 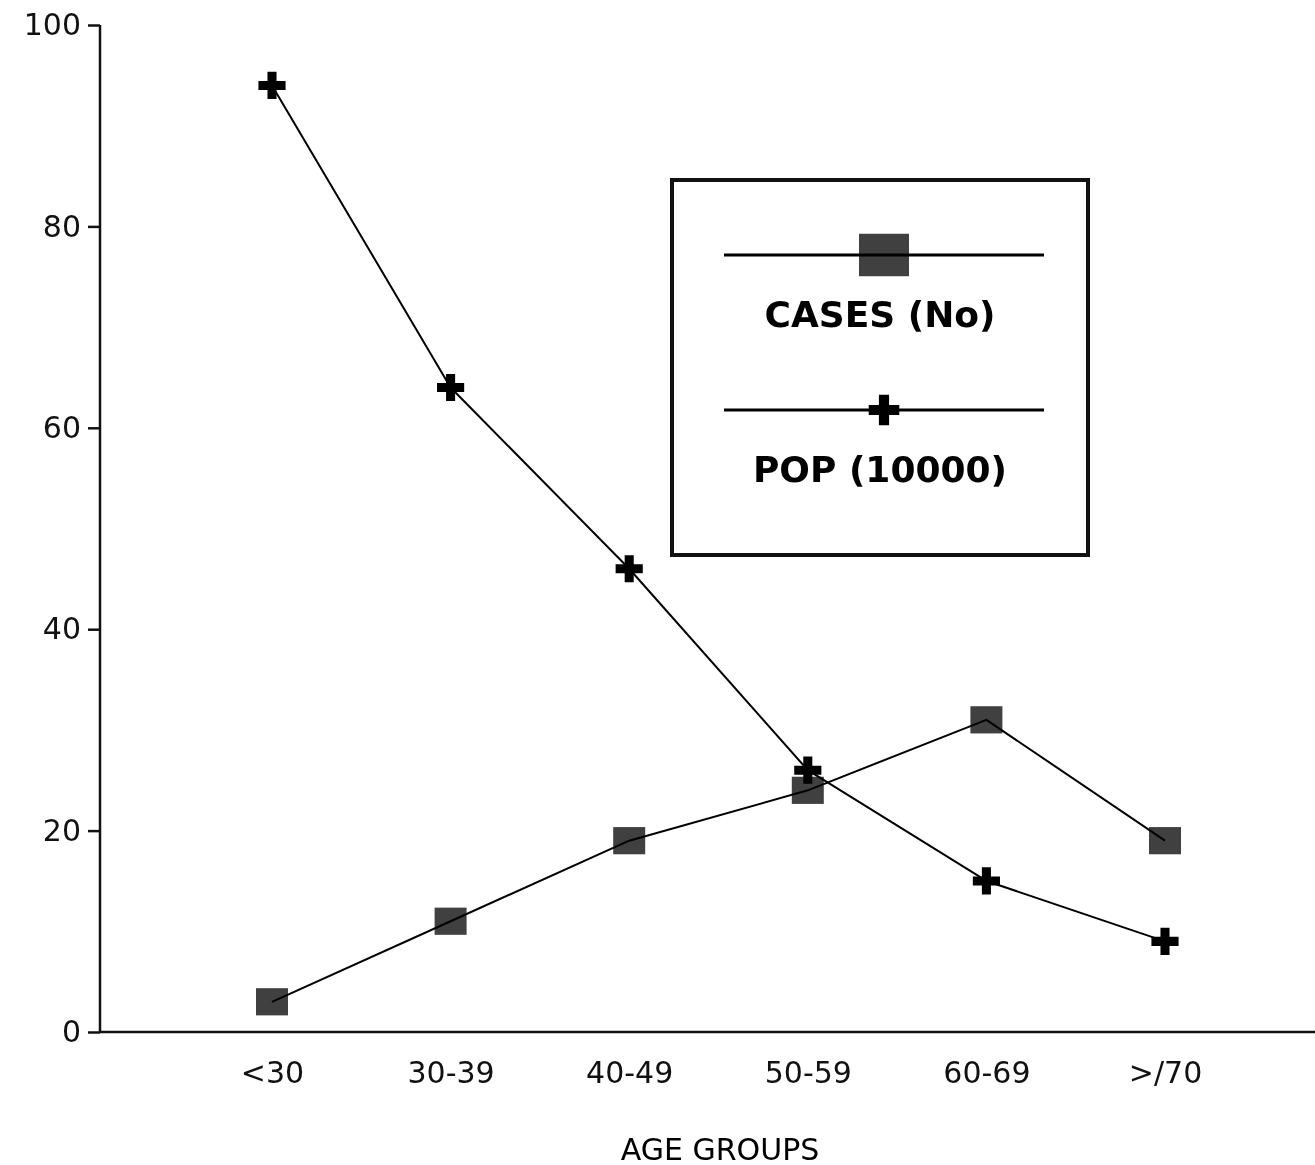 I want to click on y-tick-label: 60, so click(x=61, y=427).